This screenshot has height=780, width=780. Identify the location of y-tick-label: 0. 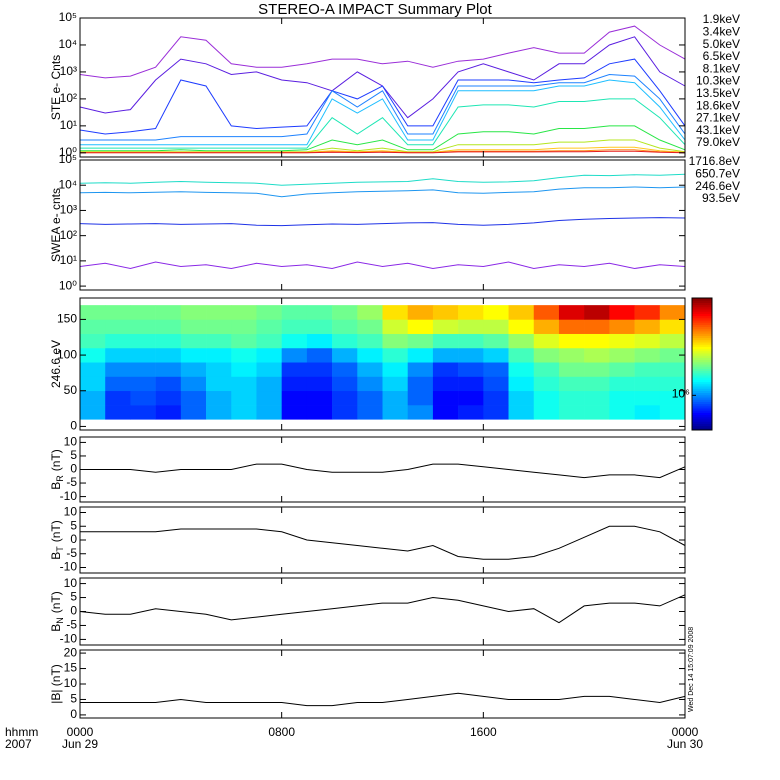
(73, 426).